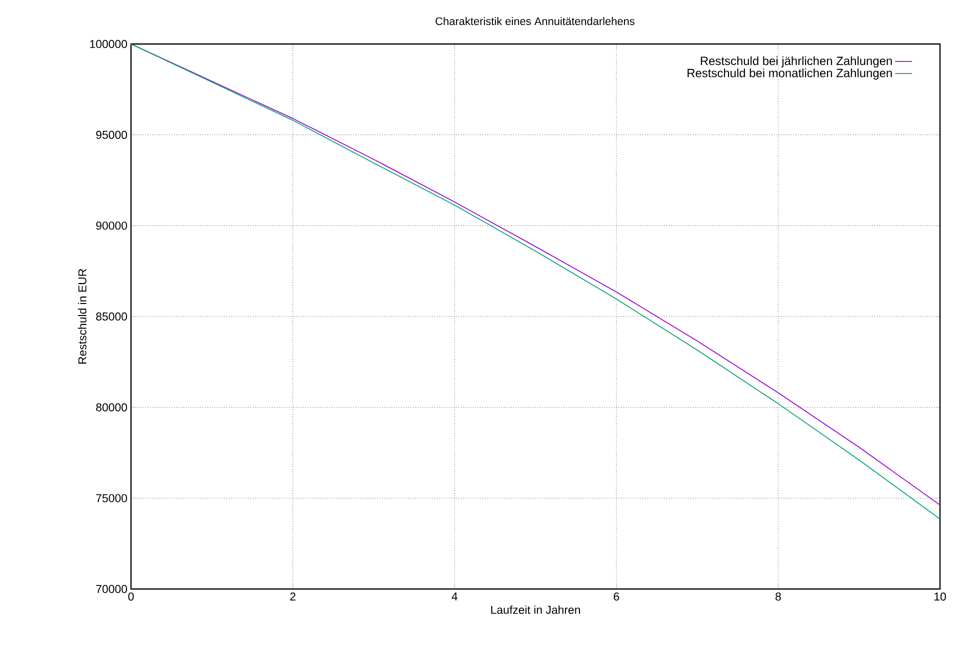 The height and width of the screenshot is (652, 956). What do you see at coordinates (617, 596) in the screenshot?
I see `x-tick-label: 6` at bounding box center [617, 596].